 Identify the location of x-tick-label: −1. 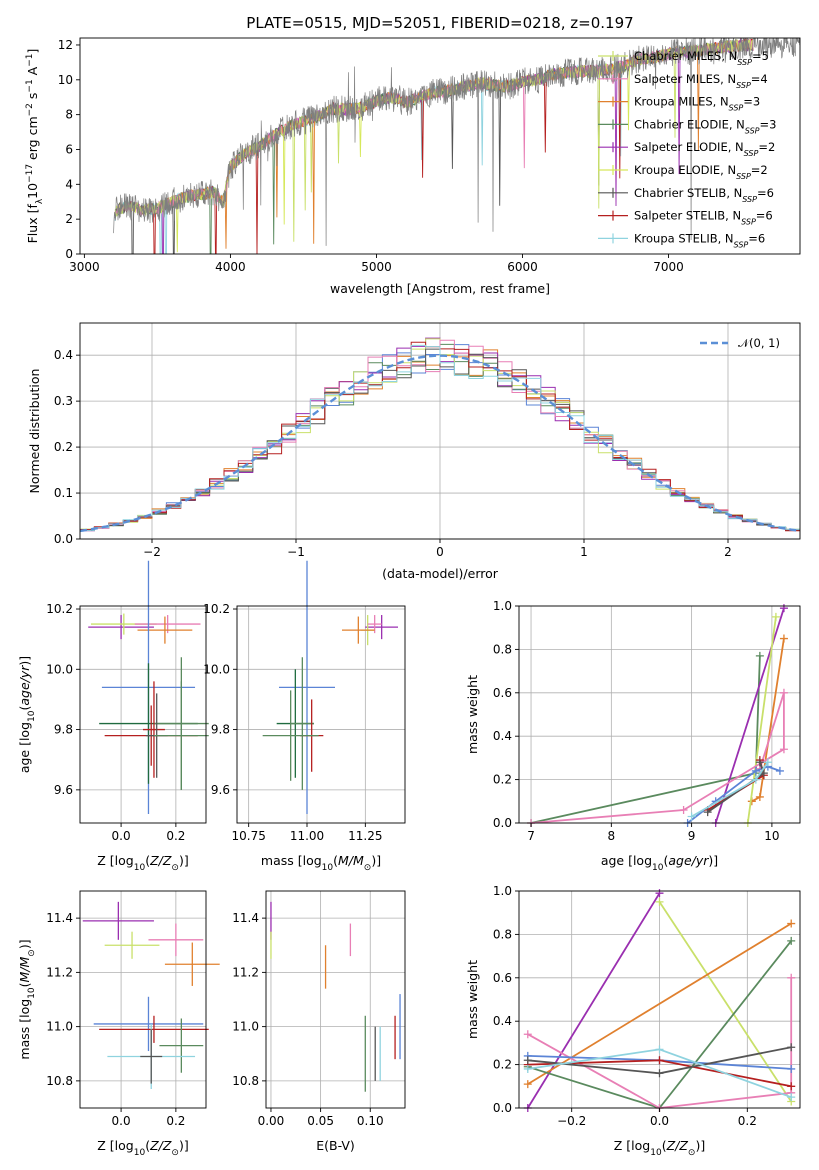
(296, 552).